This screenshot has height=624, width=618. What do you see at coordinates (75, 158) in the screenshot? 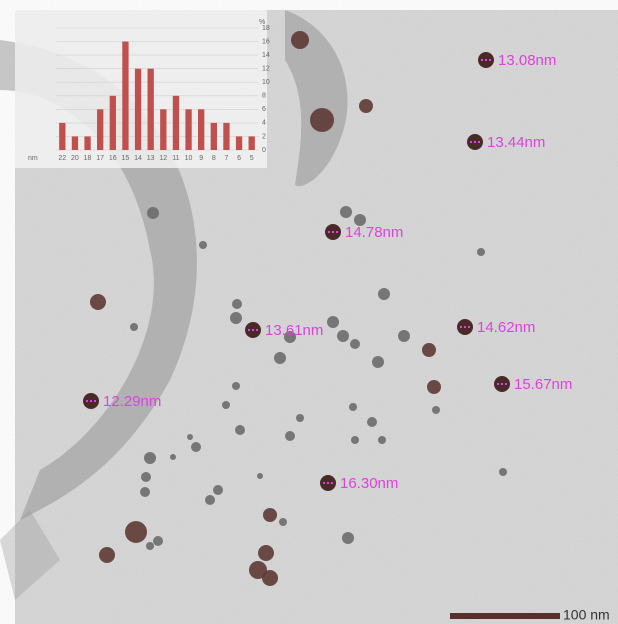
I see `x-tick-label: 20` at bounding box center [75, 158].